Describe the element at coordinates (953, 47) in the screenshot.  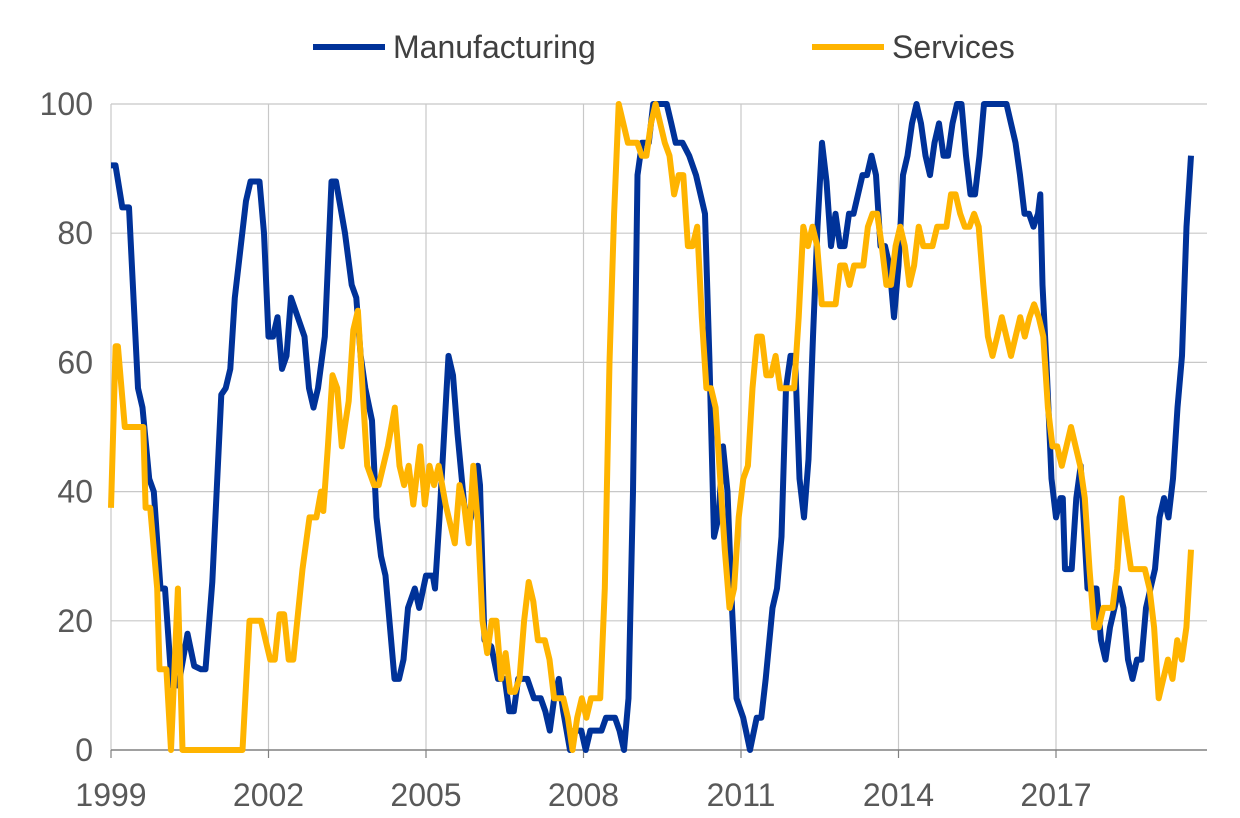
I see `legend-label-services: Services` at that location.